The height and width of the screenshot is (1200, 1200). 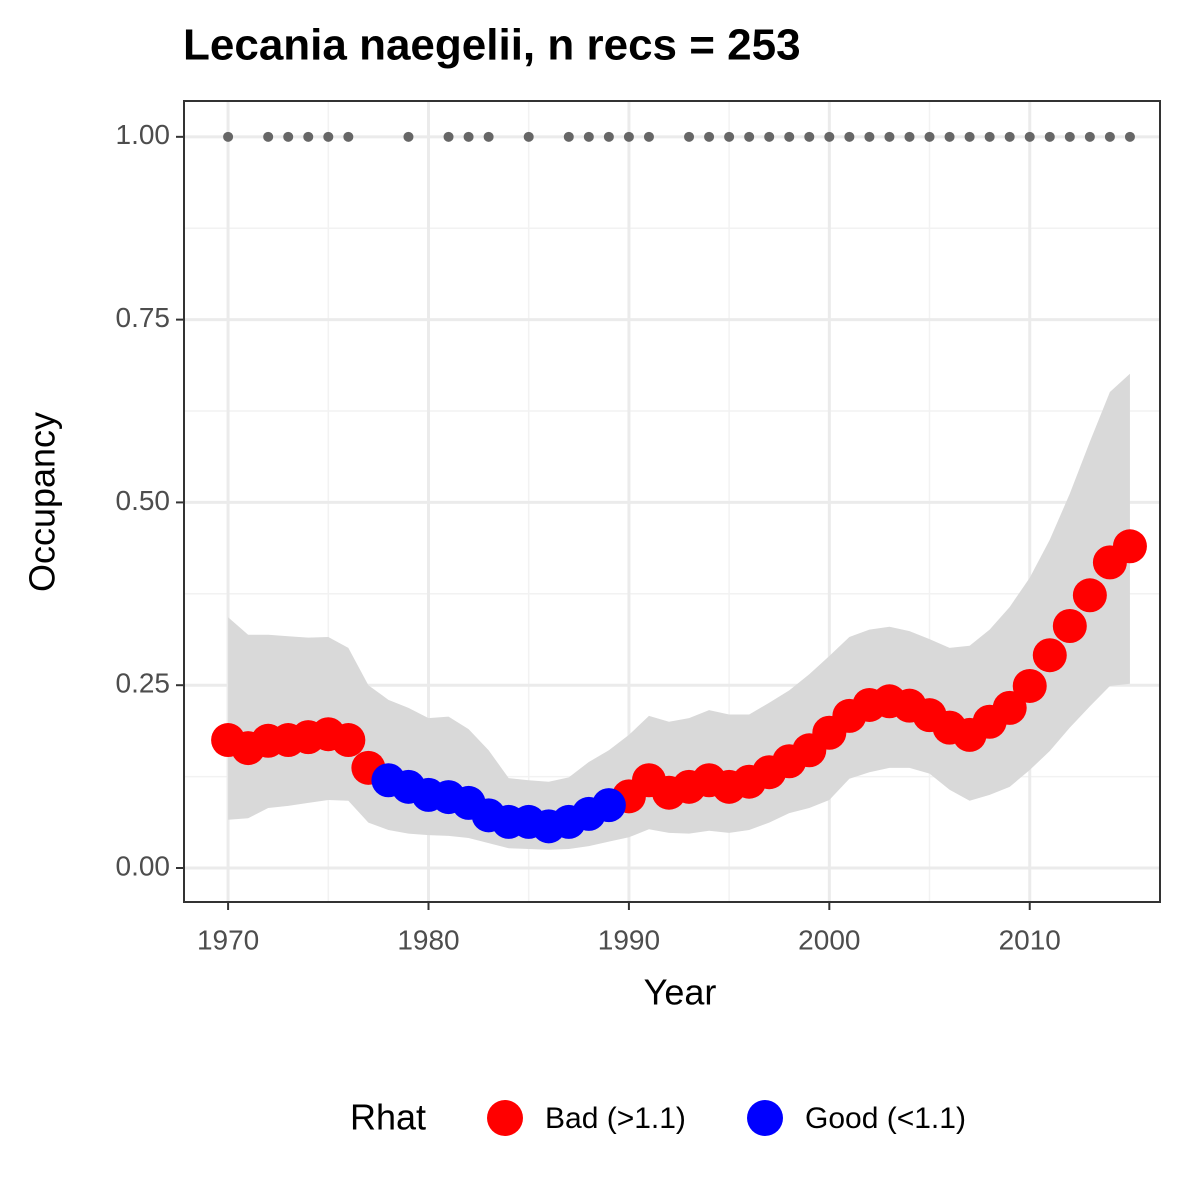 I want to click on y-tick-label: 0.25, so click(x=143, y=683).